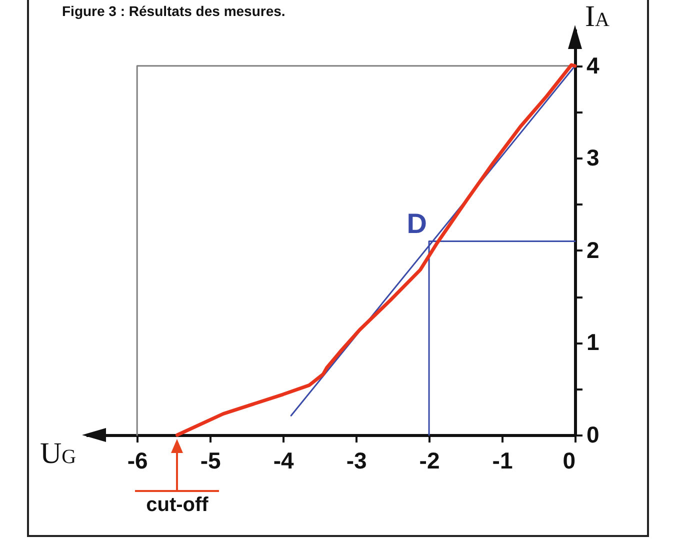 This screenshot has width=673, height=539. I want to click on x-tick-label: -6, so click(137, 461).